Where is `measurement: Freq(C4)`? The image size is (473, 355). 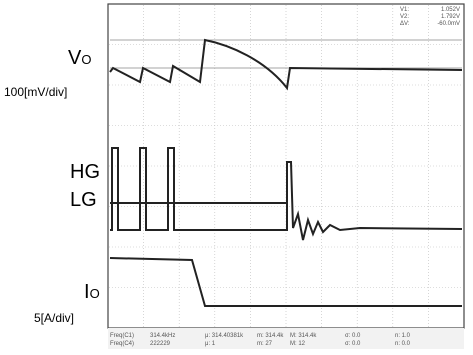
measurement: Freq(C4) is located at coordinates (122, 344).